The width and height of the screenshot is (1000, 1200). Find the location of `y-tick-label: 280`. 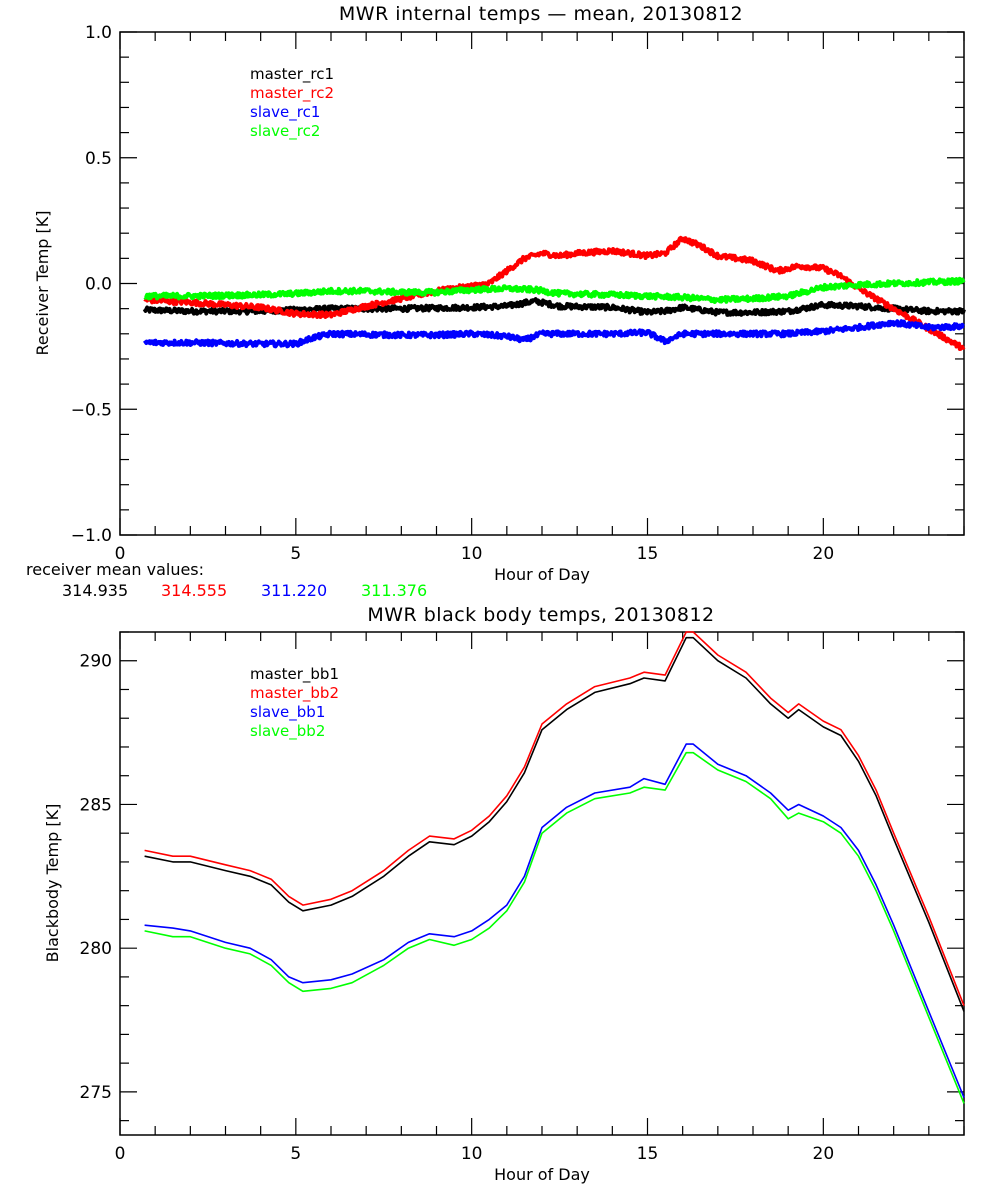

y-tick-label: 280 is located at coordinates (96, 949).